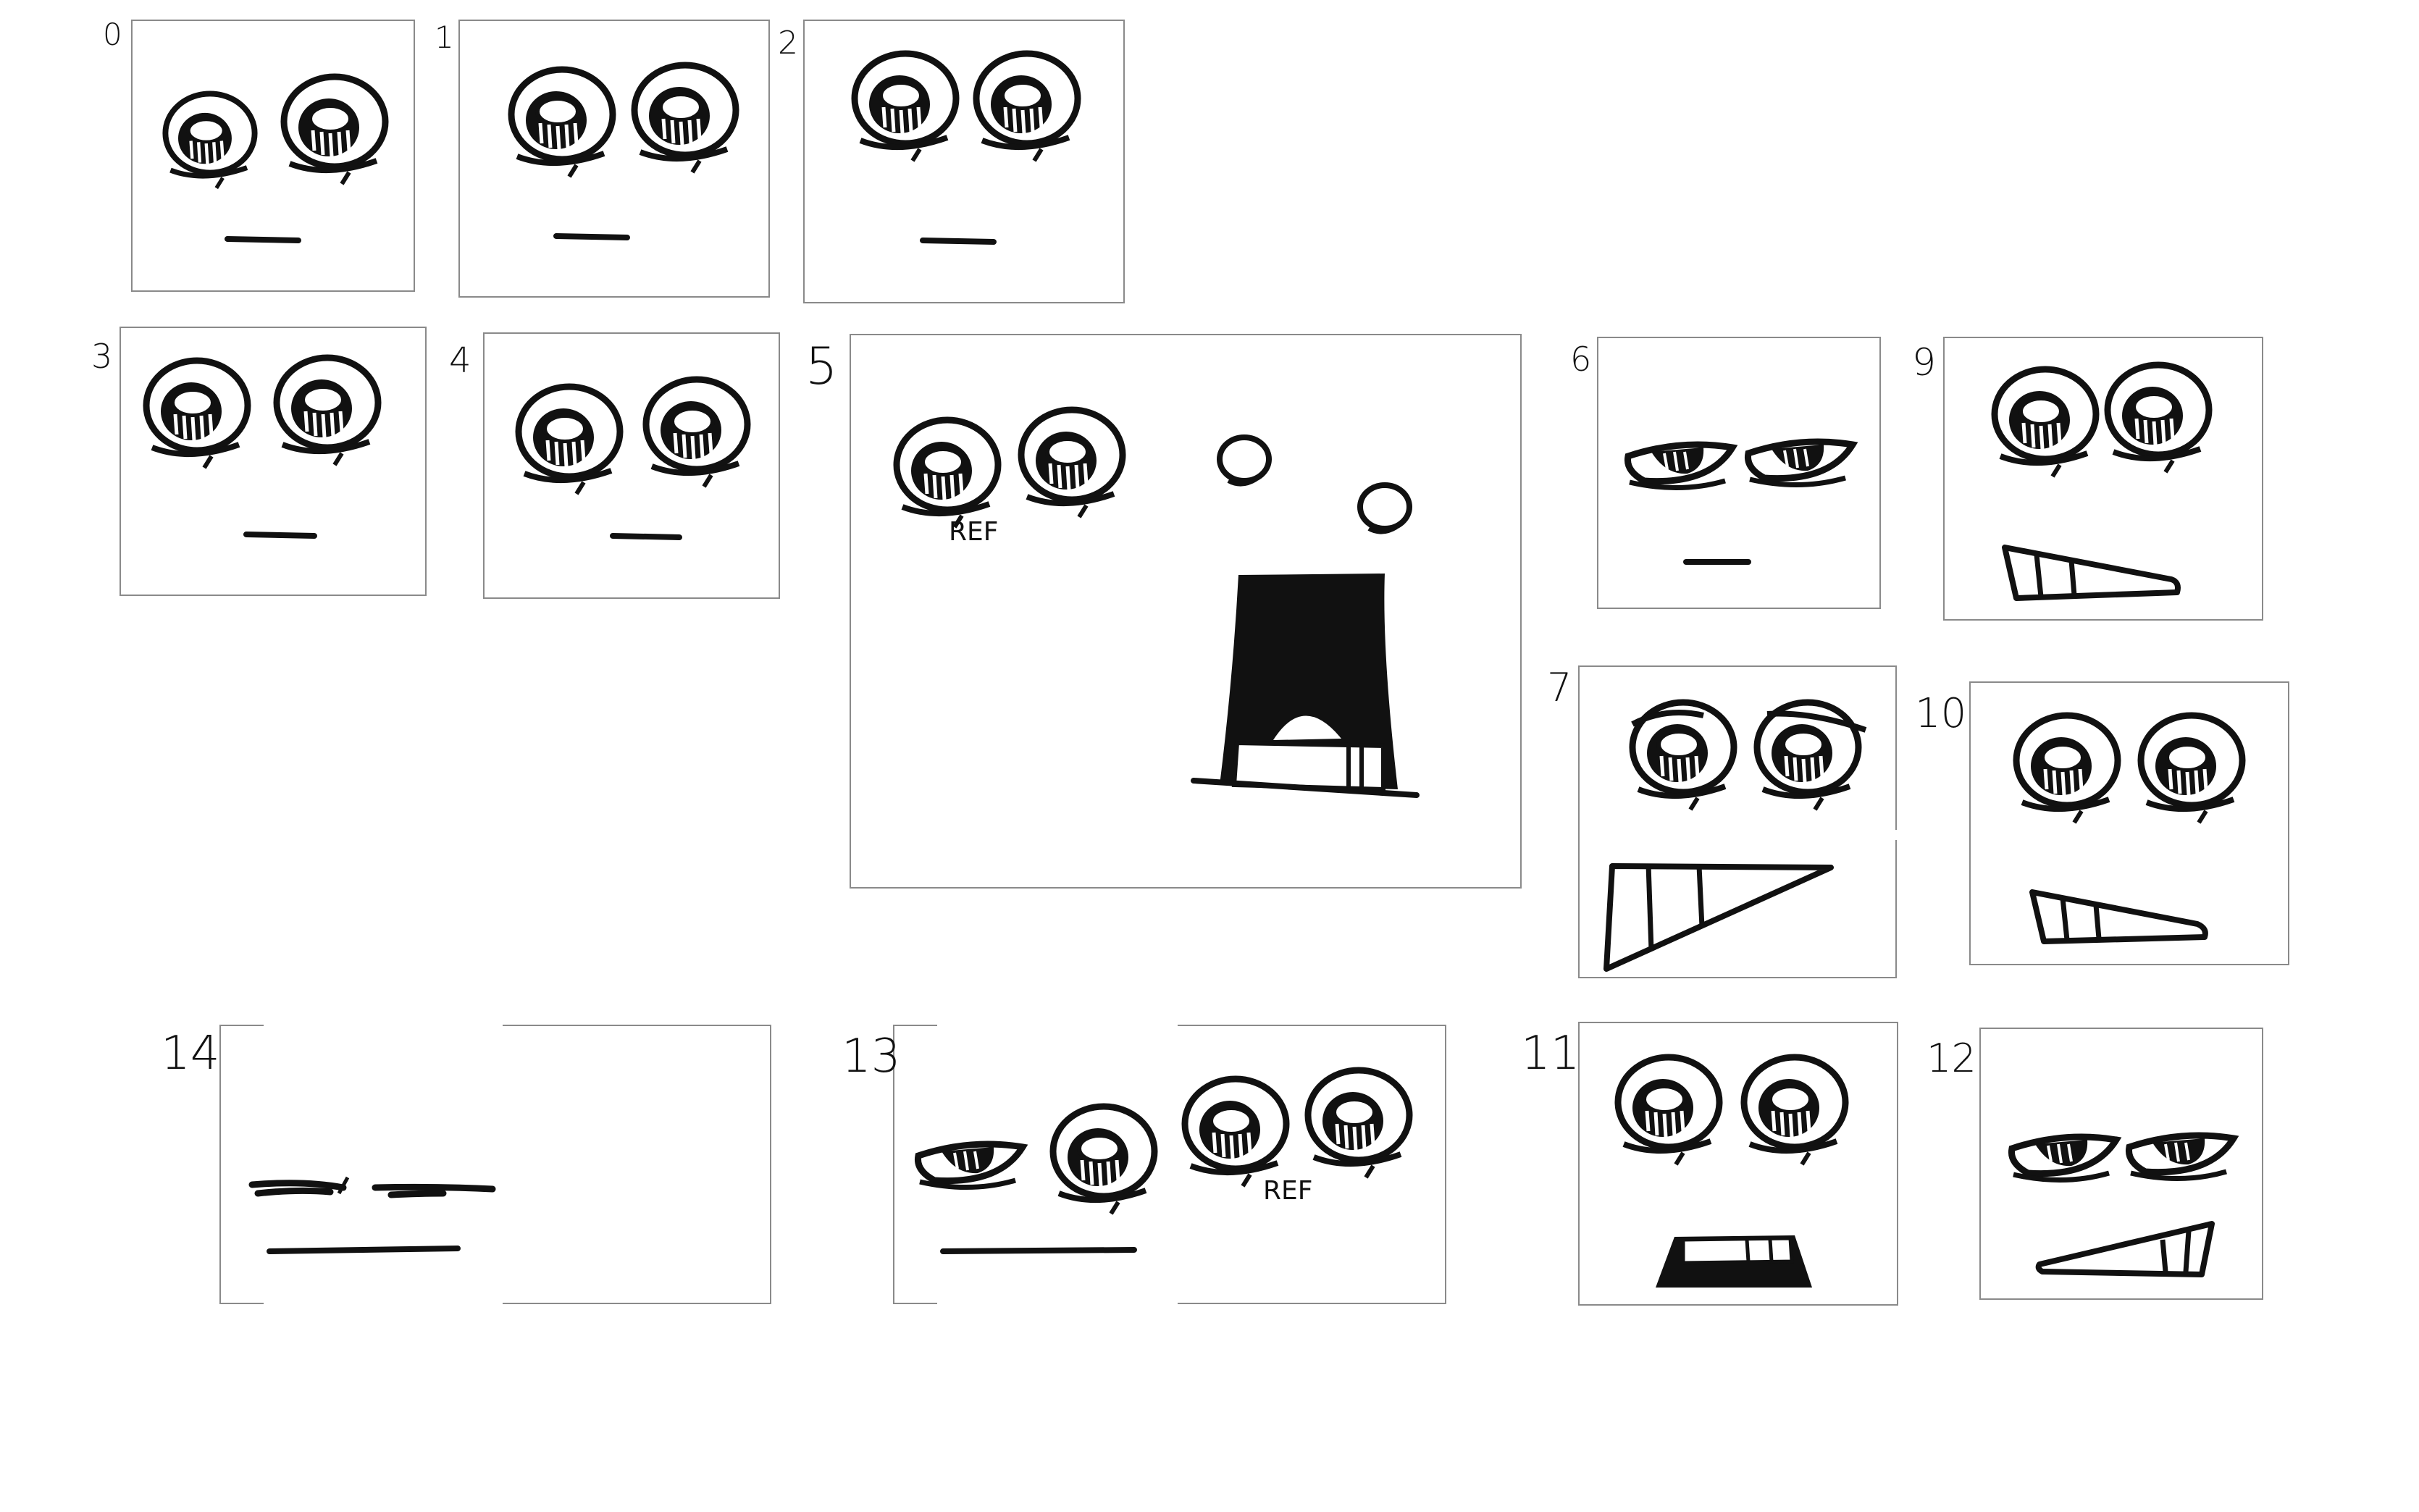 The image size is (2419, 1512). I want to click on panel-11: 11, so click(1709, 1164).